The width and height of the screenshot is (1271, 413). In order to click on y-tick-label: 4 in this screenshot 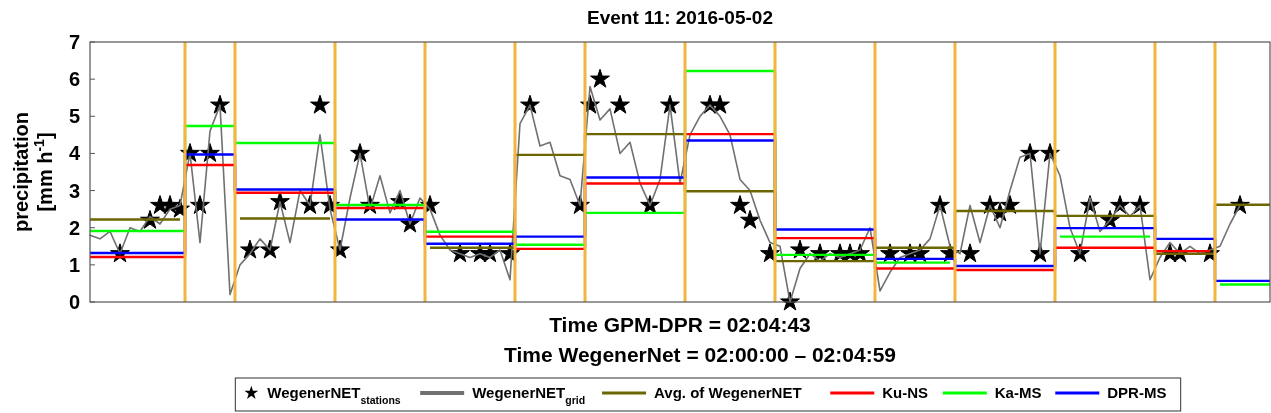, I will do `click(74, 153)`.